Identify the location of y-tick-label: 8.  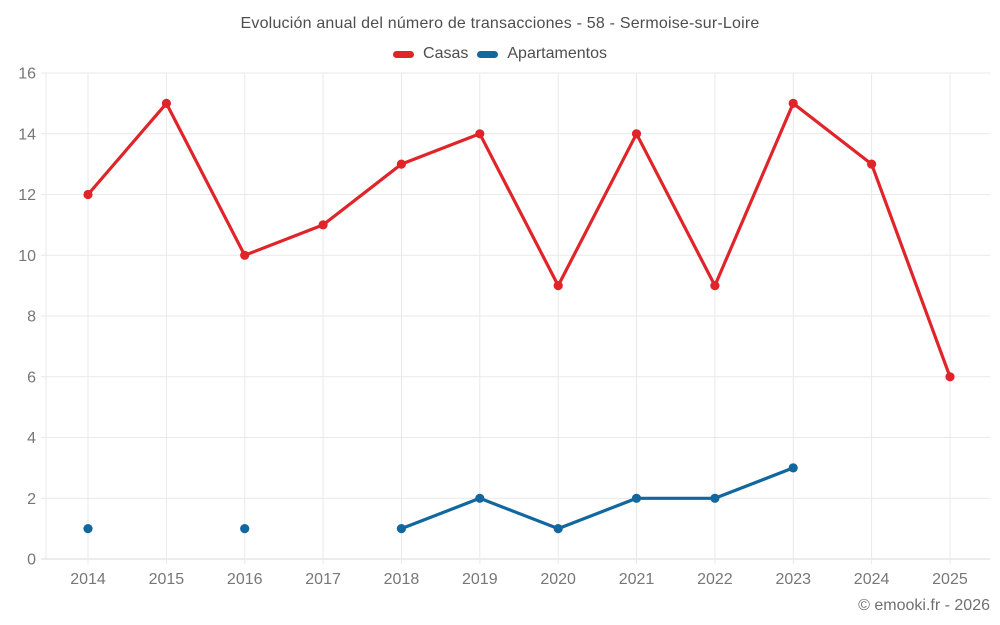
(31, 317).